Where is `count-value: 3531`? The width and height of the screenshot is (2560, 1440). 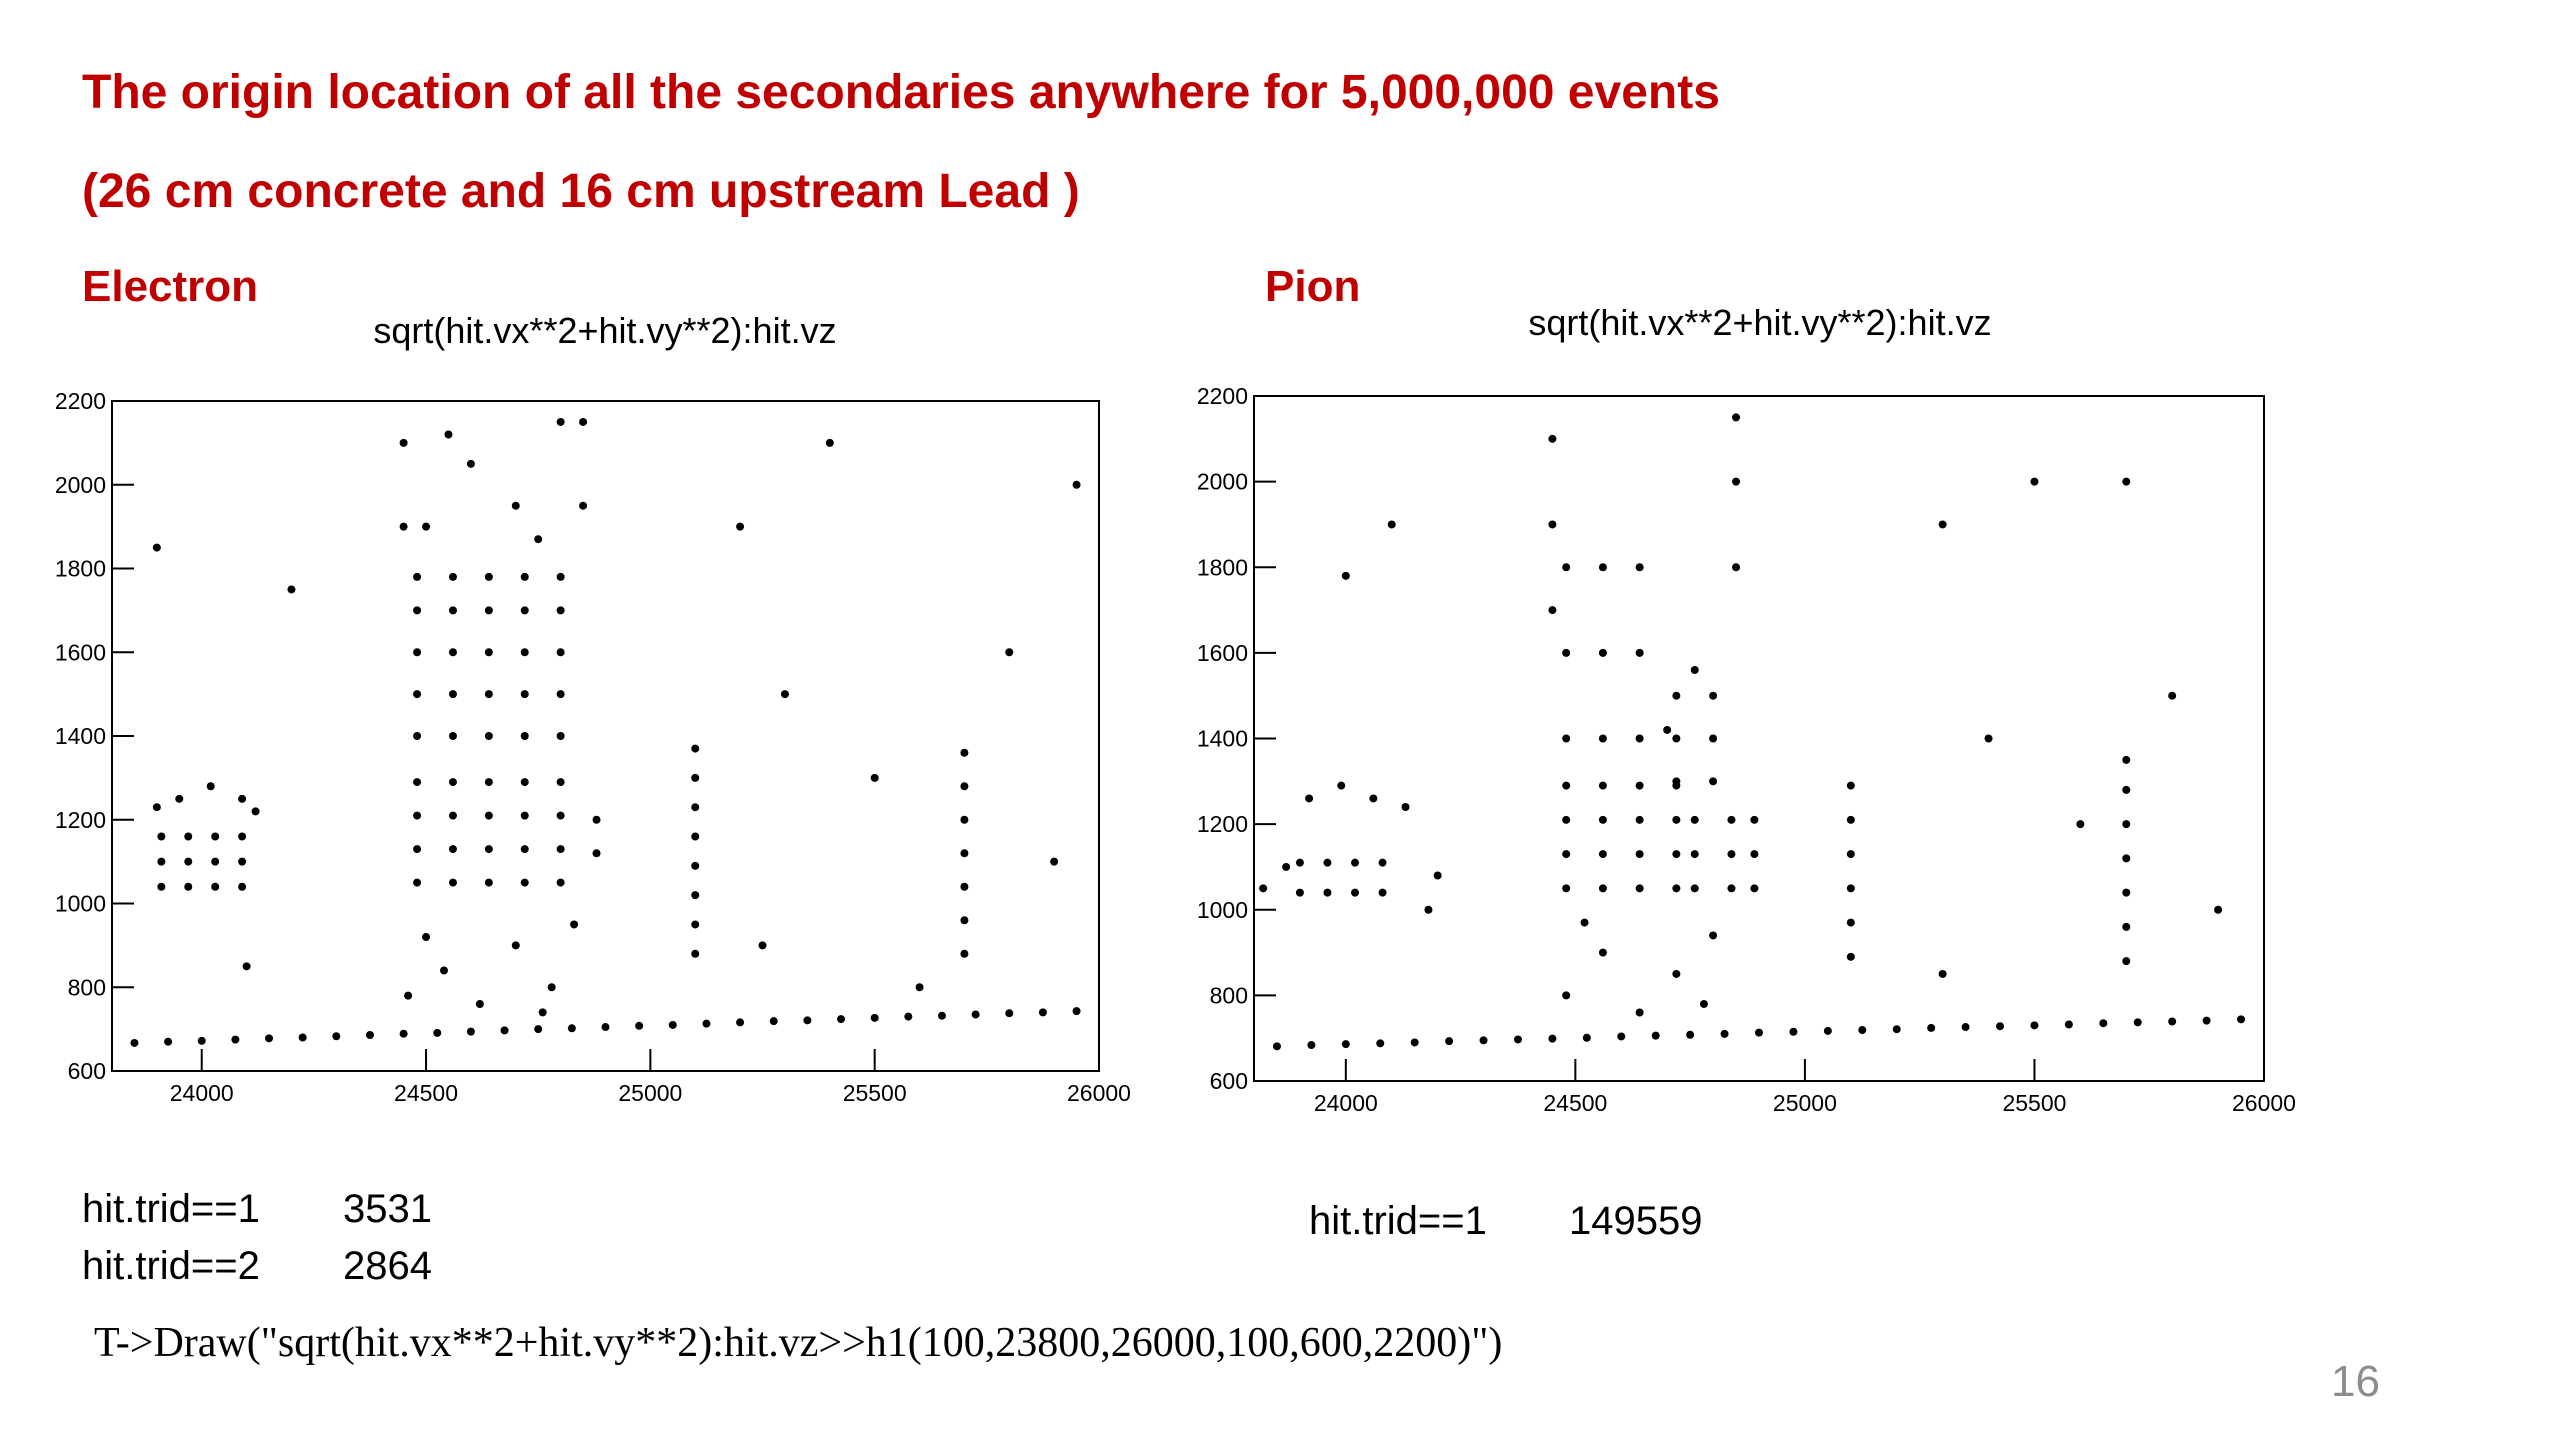
count-value: 3531 is located at coordinates (387, 1209).